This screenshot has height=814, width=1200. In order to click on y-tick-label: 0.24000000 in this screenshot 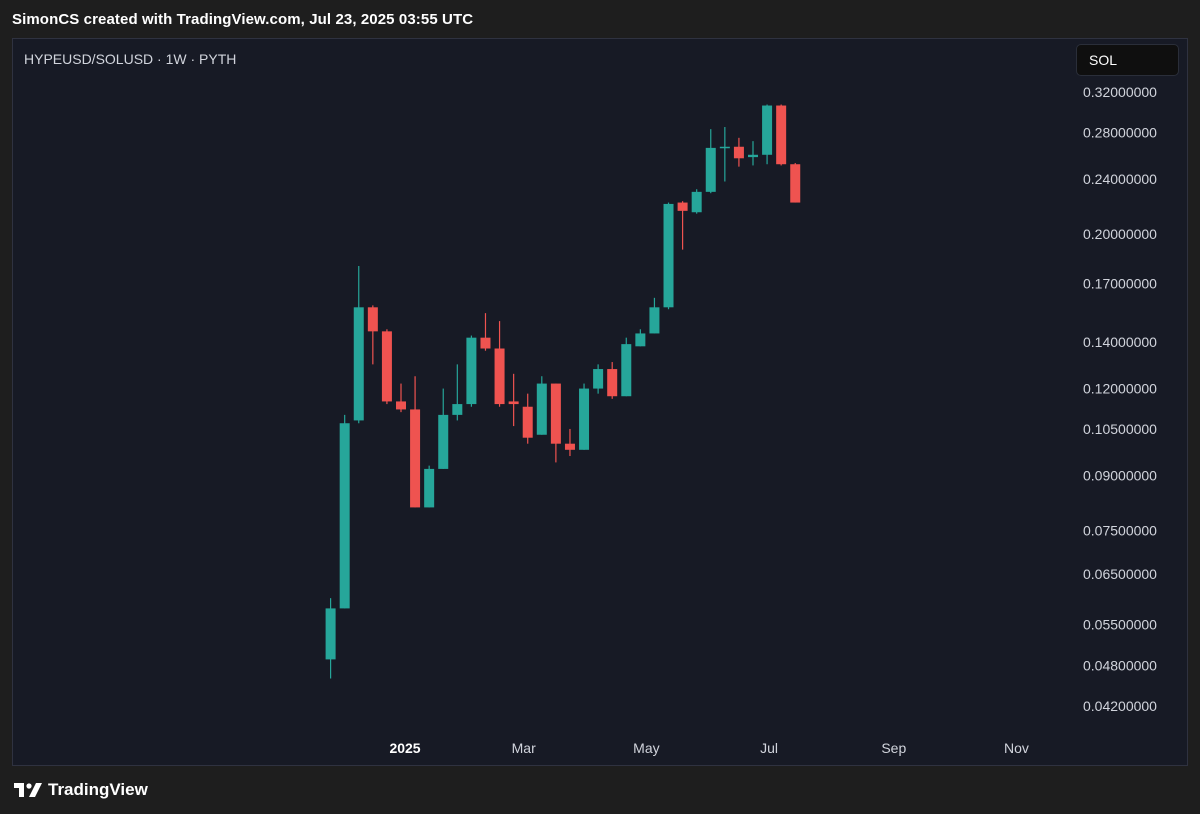, I will do `click(1120, 179)`.